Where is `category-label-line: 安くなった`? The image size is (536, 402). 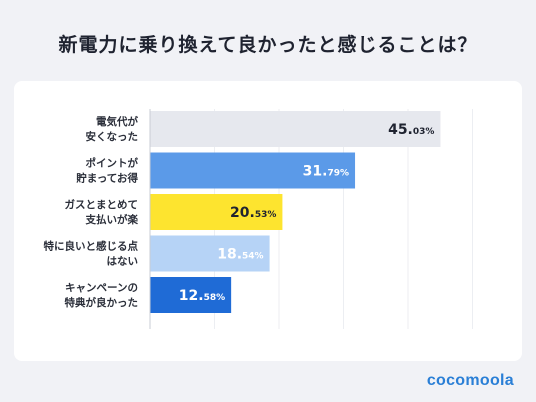 category-label-line: 安くなった is located at coordinates (112, 136).